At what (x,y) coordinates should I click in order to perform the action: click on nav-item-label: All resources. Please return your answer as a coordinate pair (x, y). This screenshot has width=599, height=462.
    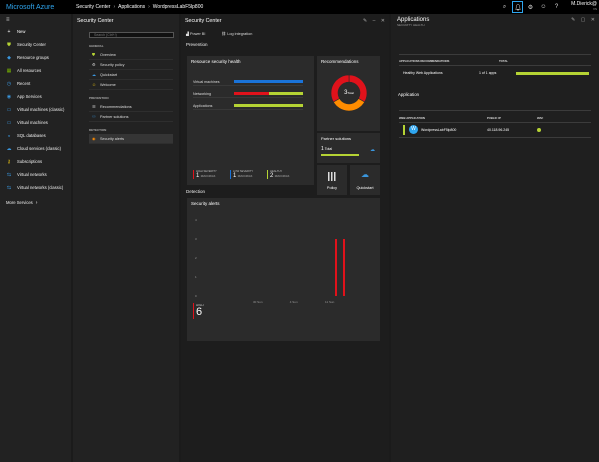
    Looking at the image, I should click on (29, 70).